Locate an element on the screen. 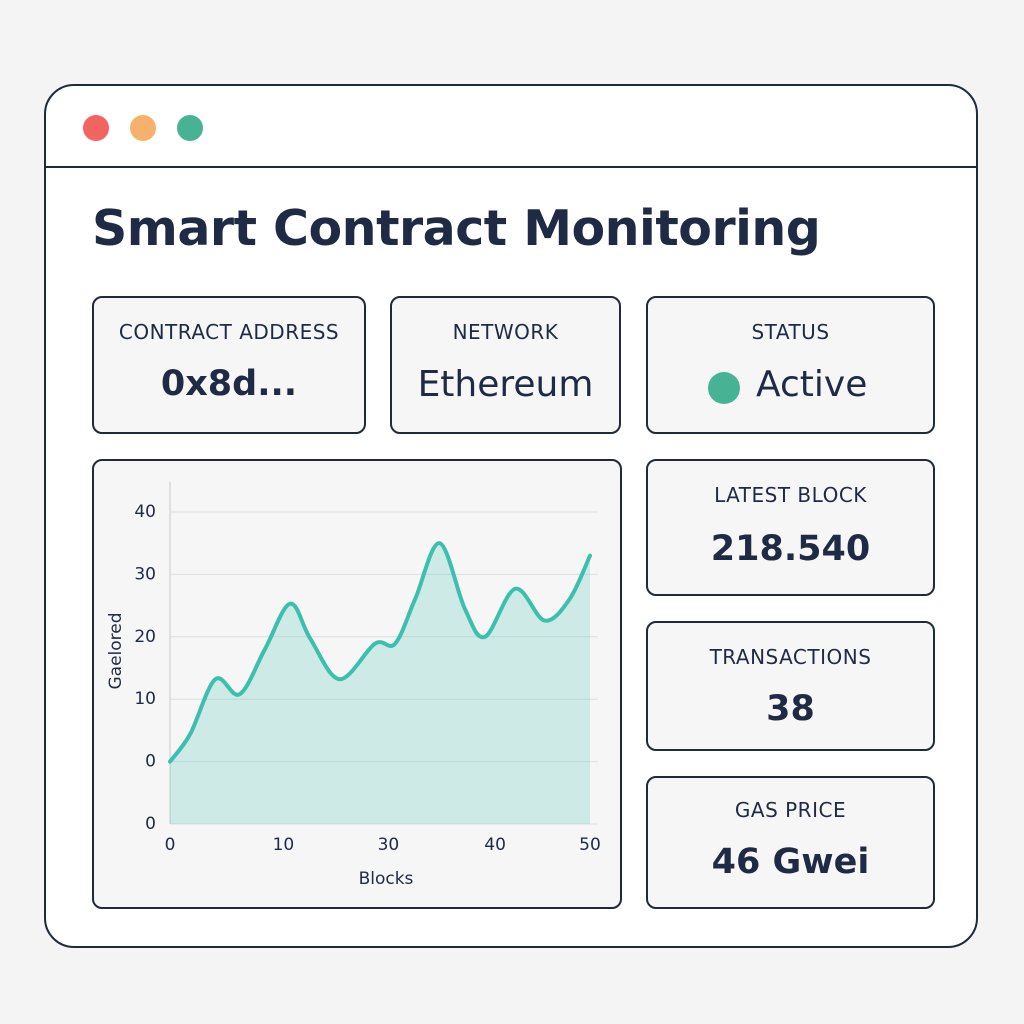 The image size is (1024, 1024). card: TRANSACTIONS 38 is located at coordinates (790, 686).